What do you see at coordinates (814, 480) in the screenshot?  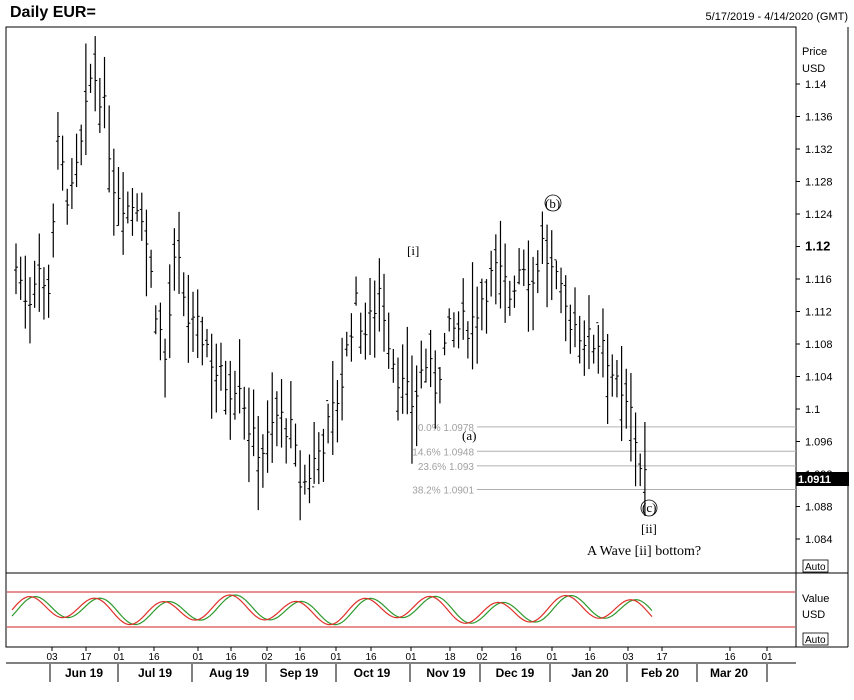 I see `last-price-value: 1.0911` at bounding box center [814, 480].